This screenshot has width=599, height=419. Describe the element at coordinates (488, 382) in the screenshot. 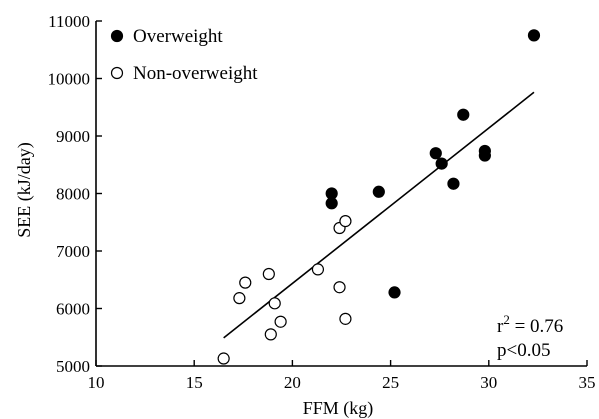

I see `x-tick-label: 30` at that location.